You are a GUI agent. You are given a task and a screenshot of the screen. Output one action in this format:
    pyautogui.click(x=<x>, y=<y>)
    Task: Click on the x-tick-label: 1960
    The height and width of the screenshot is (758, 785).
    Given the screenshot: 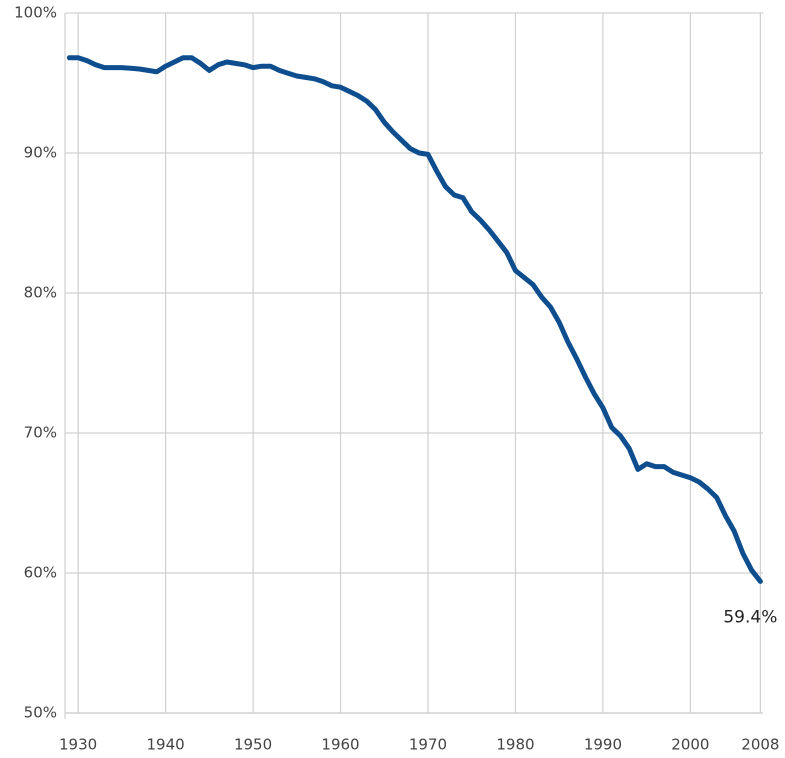 What is the action you would take?
    pyautogui.click(x=340, y=745)
    